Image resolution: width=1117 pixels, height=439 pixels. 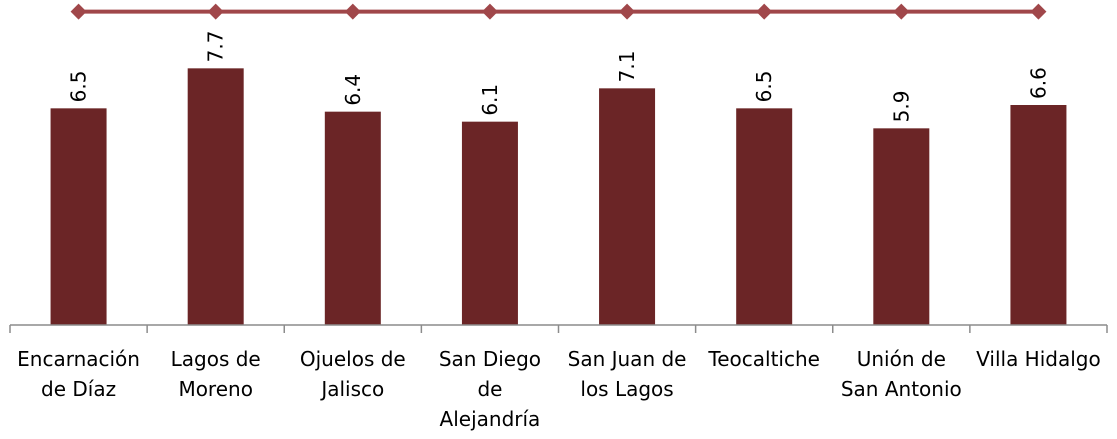 I want to click on data-label: 6.1, so click(x=490, y=100).